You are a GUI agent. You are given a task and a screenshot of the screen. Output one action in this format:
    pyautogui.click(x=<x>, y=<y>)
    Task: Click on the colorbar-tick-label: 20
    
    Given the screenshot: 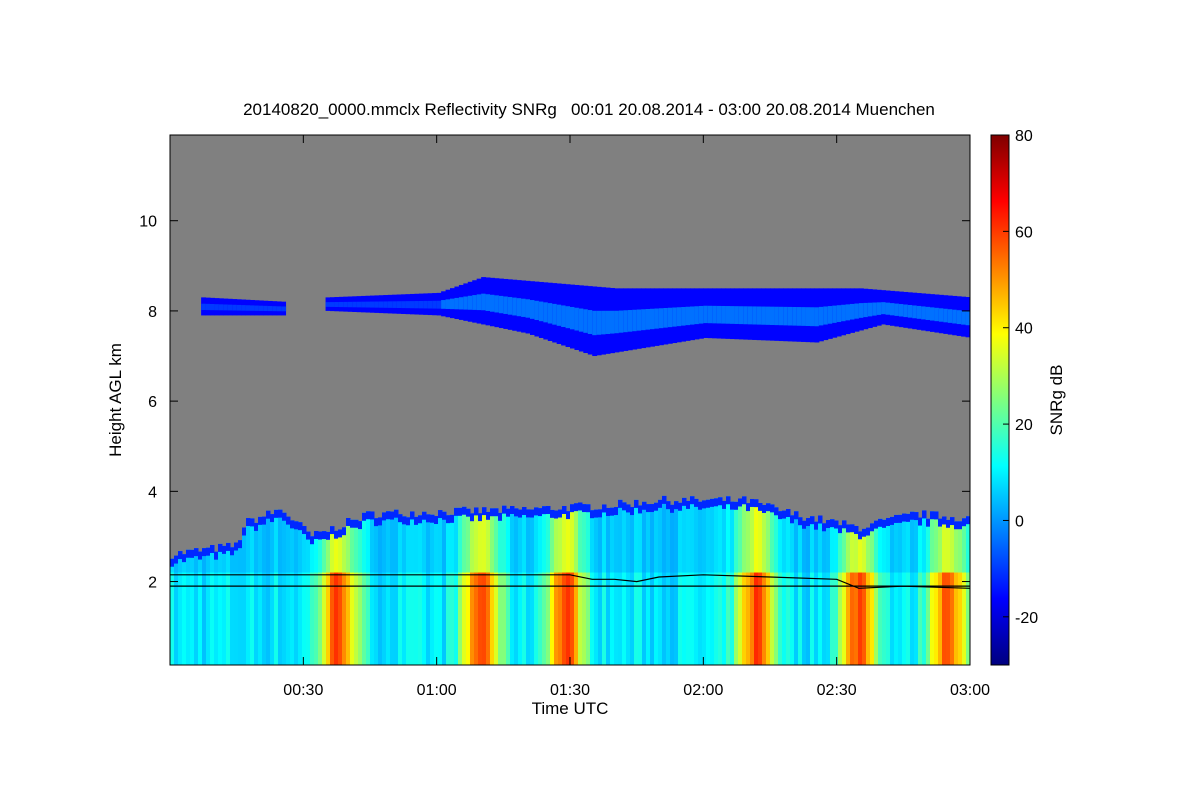 What is the action you would take?
    pyautogui.click(x=1024, y=425)
    